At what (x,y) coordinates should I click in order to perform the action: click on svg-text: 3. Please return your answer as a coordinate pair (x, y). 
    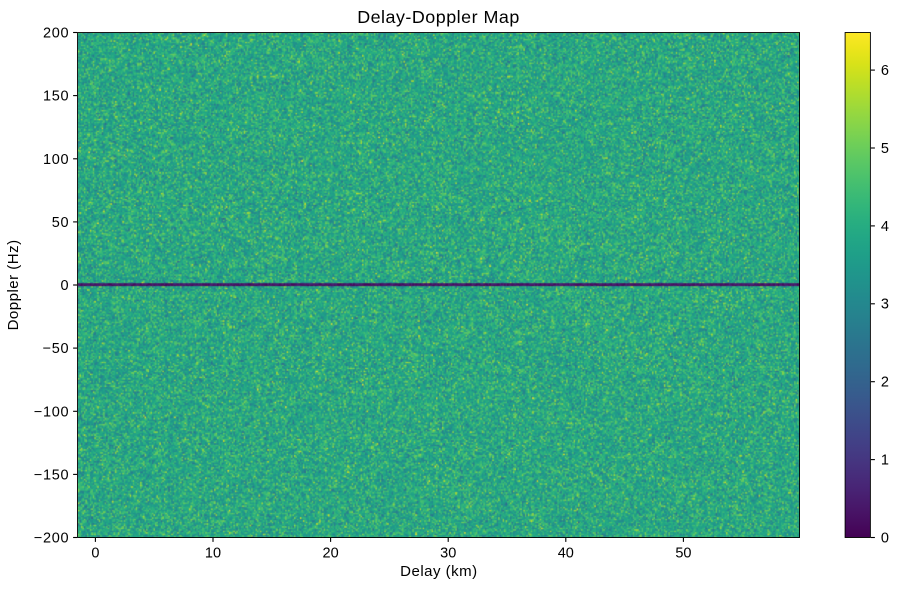
    Looking at the image, I should click on (885, 305).